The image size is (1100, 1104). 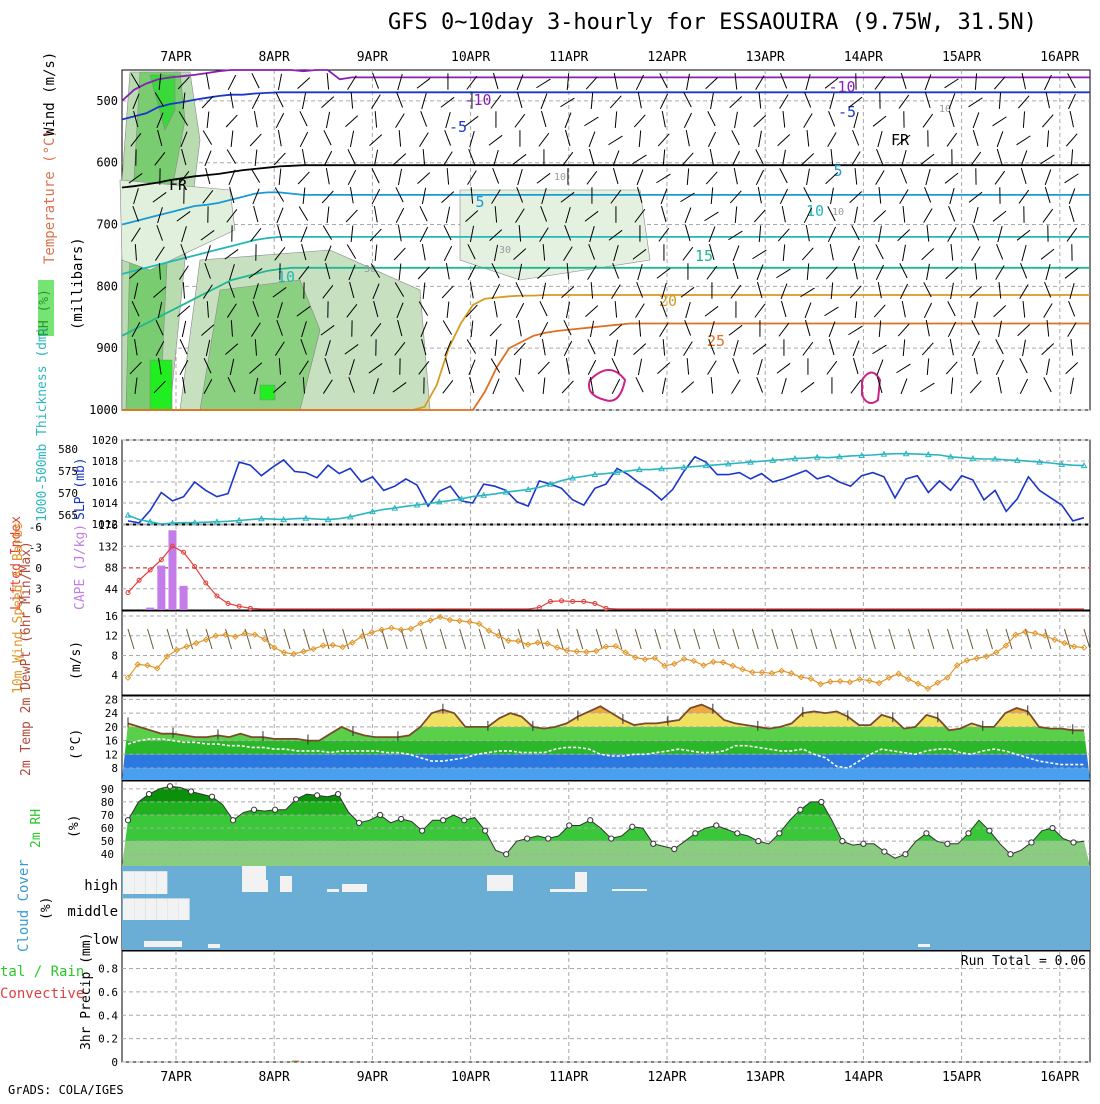 I want to click on pressure-units-label: (millibars), so click(x=78, y=283).